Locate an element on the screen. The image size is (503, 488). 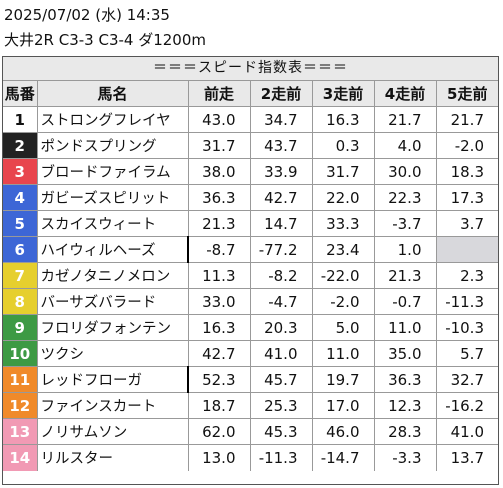
horse-name-cell: ストロングフレイヤ is located at coordinates (112, 119).